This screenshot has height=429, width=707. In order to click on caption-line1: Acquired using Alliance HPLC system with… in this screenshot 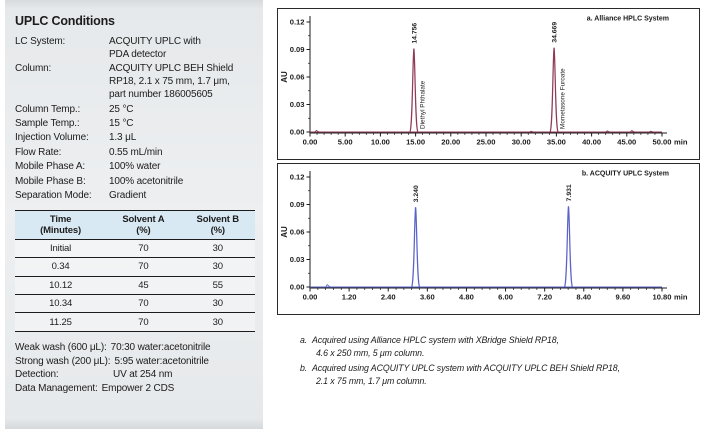, I will do `click(435, 340)`.